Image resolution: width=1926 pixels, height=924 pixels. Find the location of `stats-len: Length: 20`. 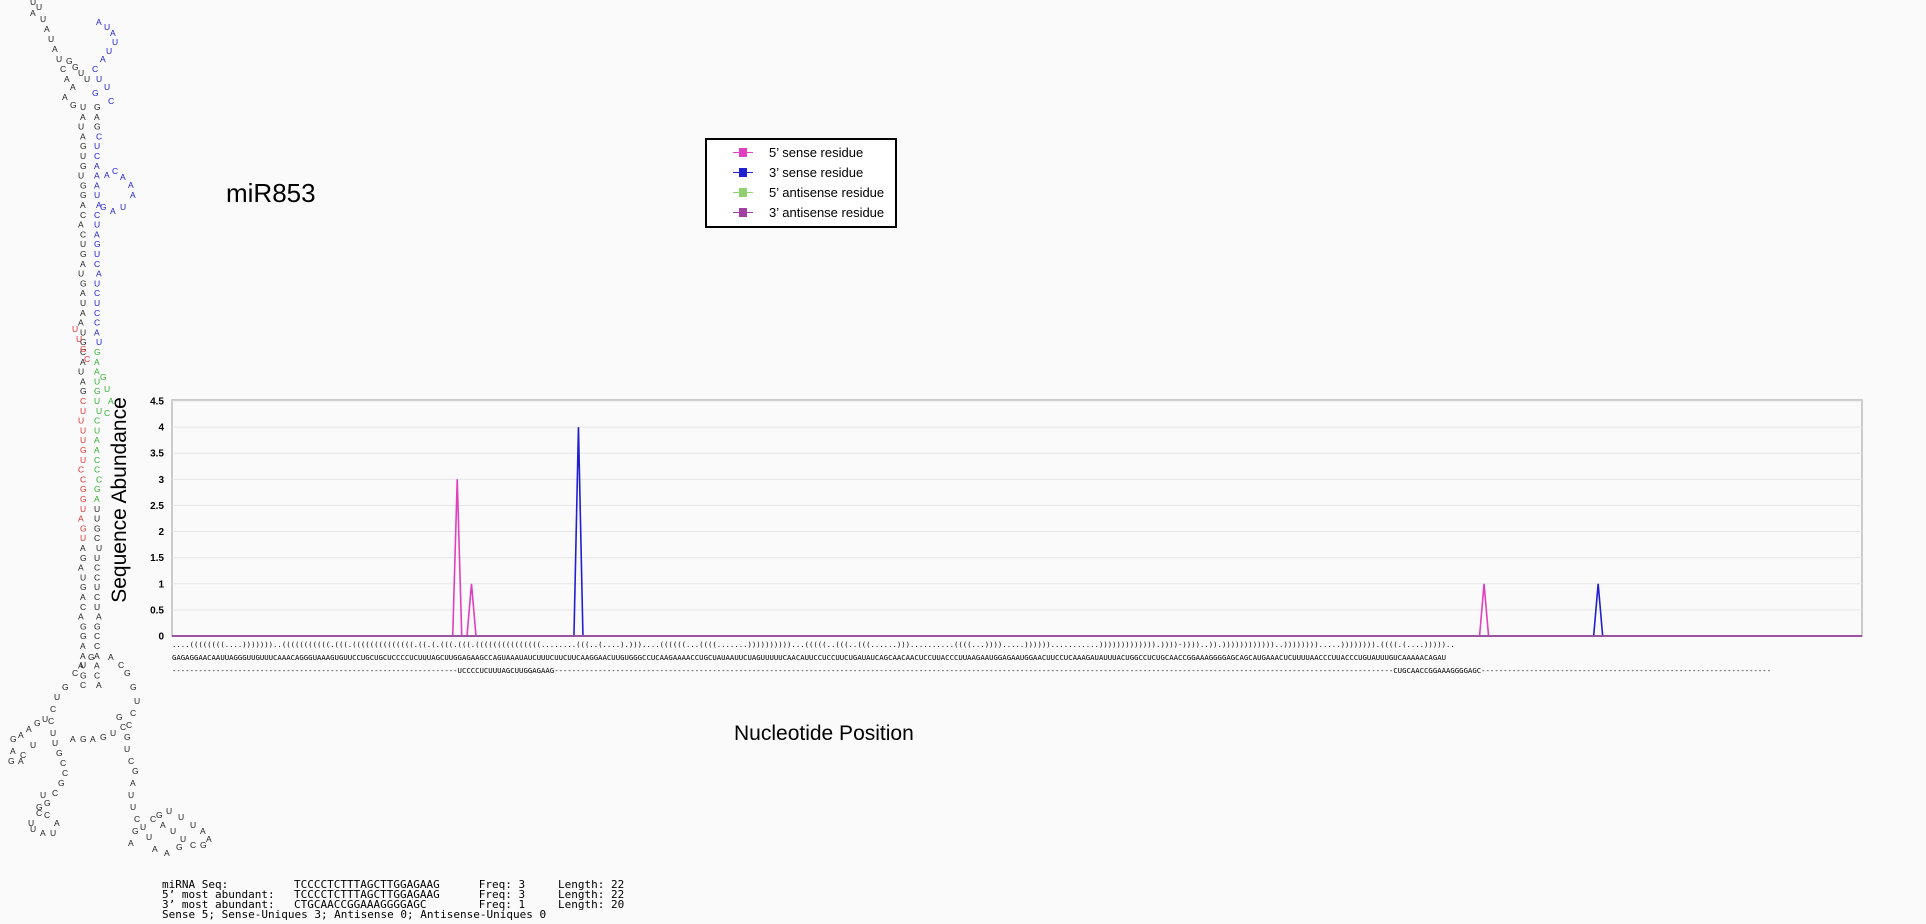

stats-len: Length: 20 is located at coordinates (591, 904).